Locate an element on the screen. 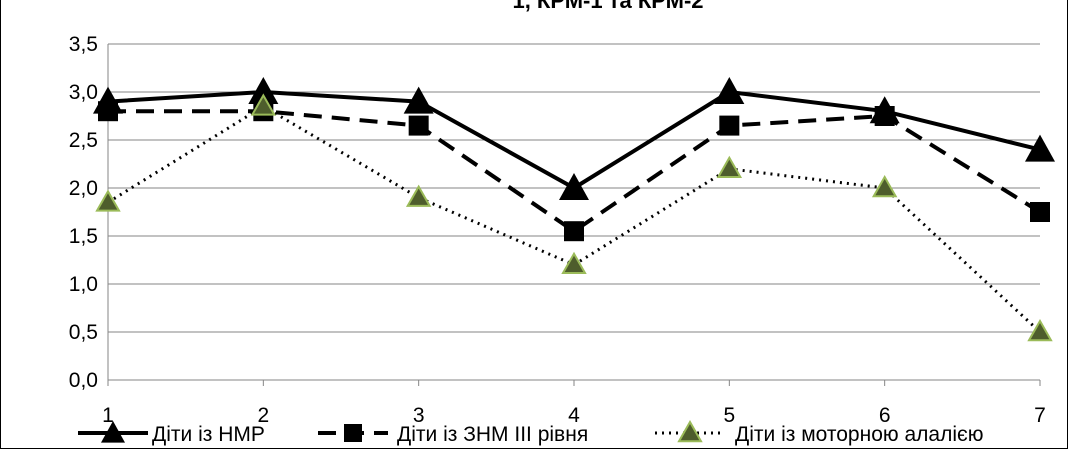 This screenshot has width=1070, height=451. y-tick-label: 2,0 is located at coordinates (83, 188).